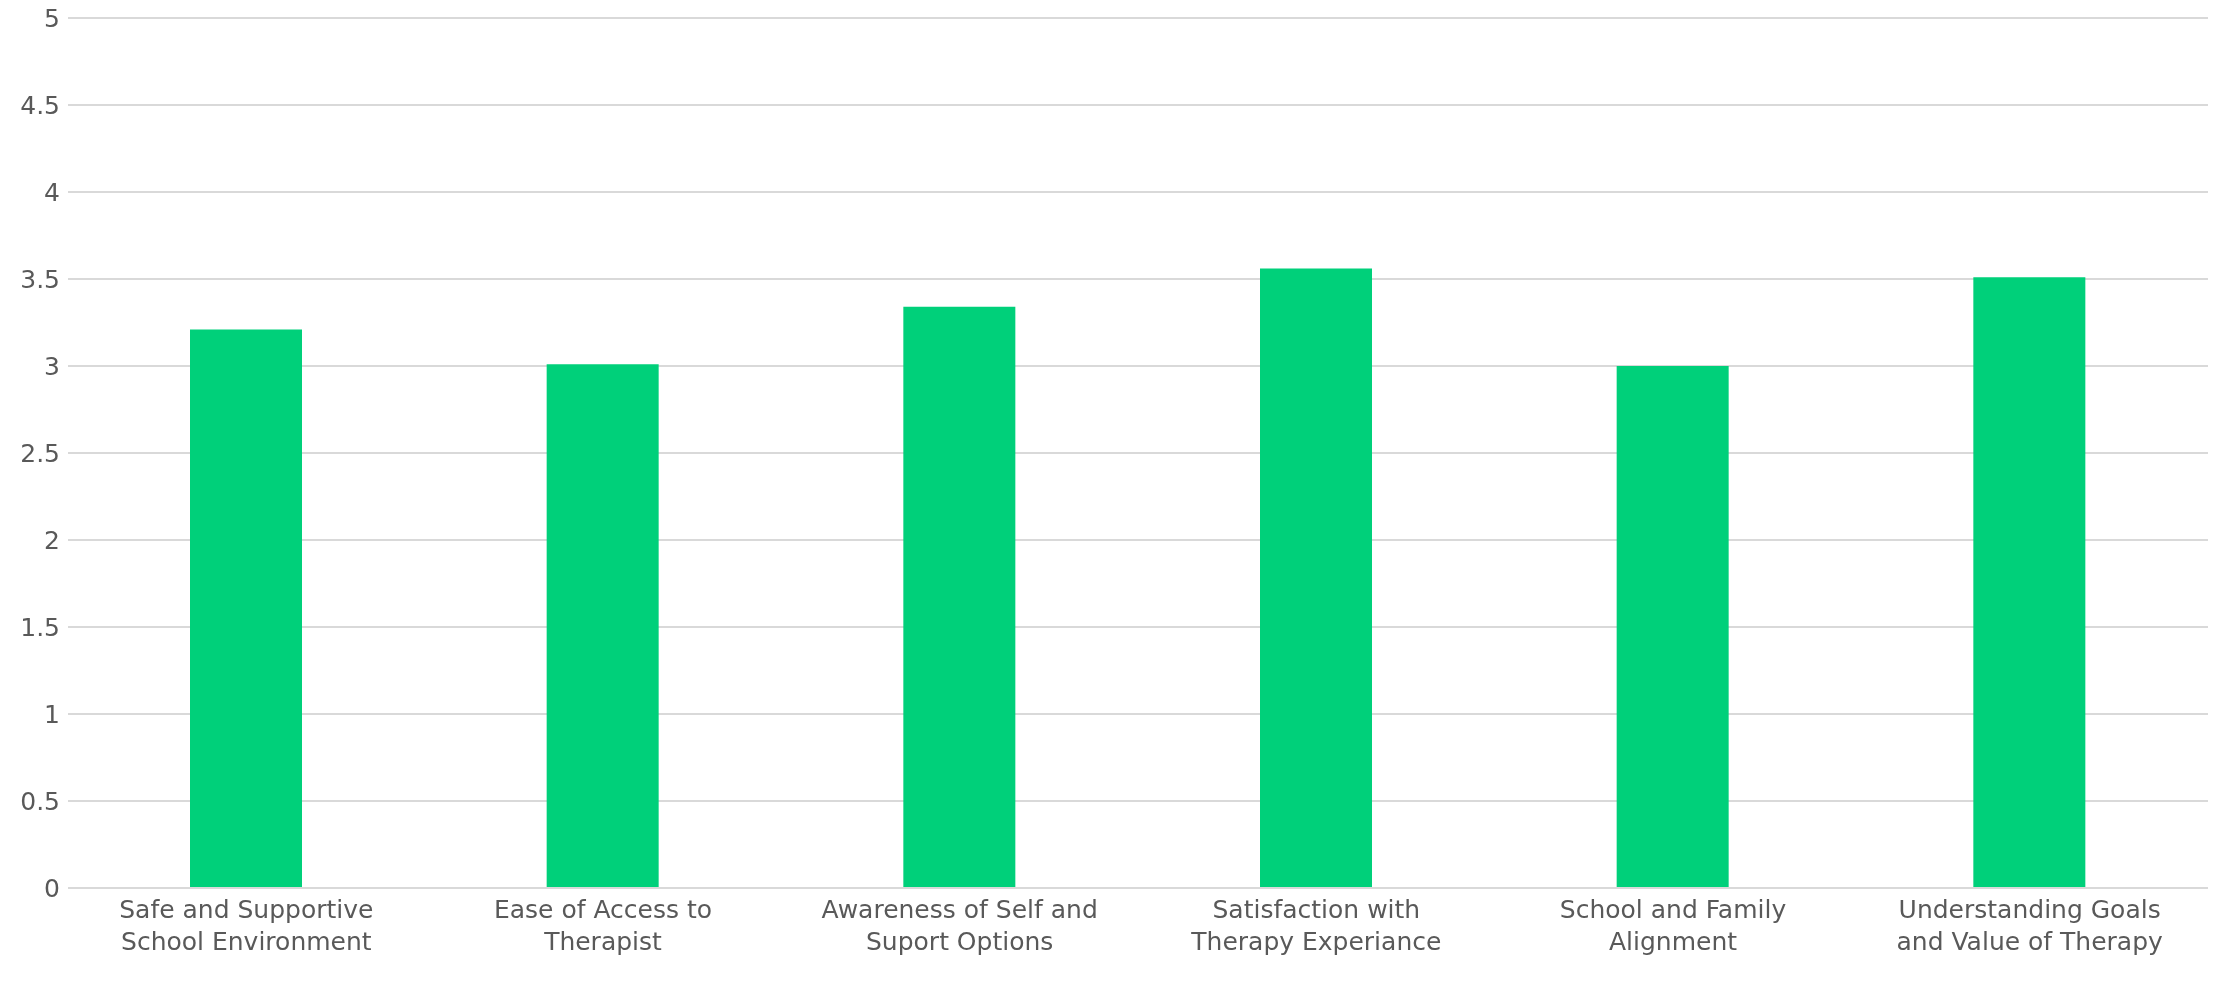  Describe the element at coordinates (1673, 925) in the screenshot. I see `x-tick-label: School and Family Alignment` at that location.